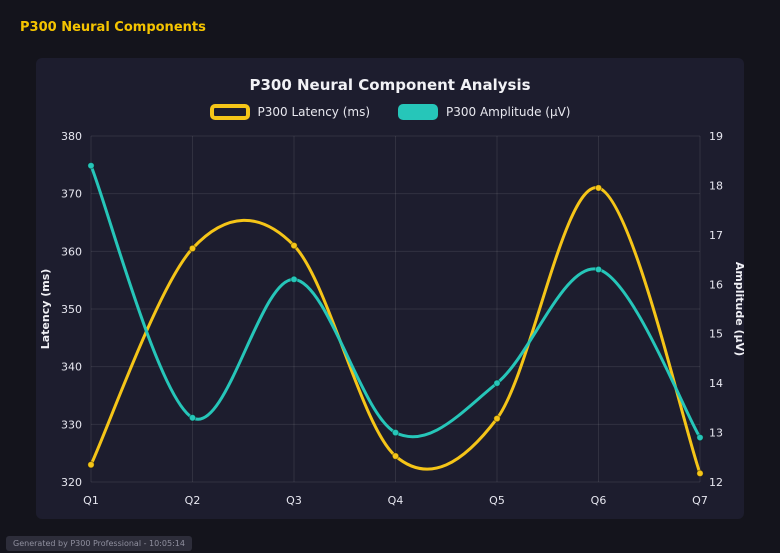 Image resolution: width=780 pixels, height=553 pixels. Describe the element at coordinates (716, 284) in the screenshot. I see `svg-text: 16` at that location.